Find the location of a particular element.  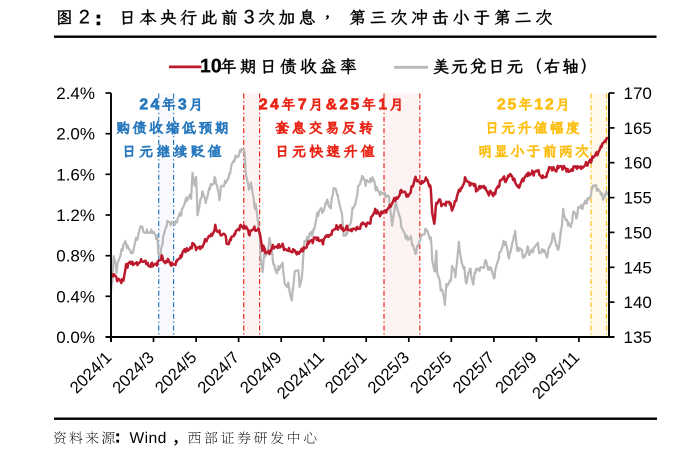

svg-text: 2.4% is located at coordinates (75, 93).